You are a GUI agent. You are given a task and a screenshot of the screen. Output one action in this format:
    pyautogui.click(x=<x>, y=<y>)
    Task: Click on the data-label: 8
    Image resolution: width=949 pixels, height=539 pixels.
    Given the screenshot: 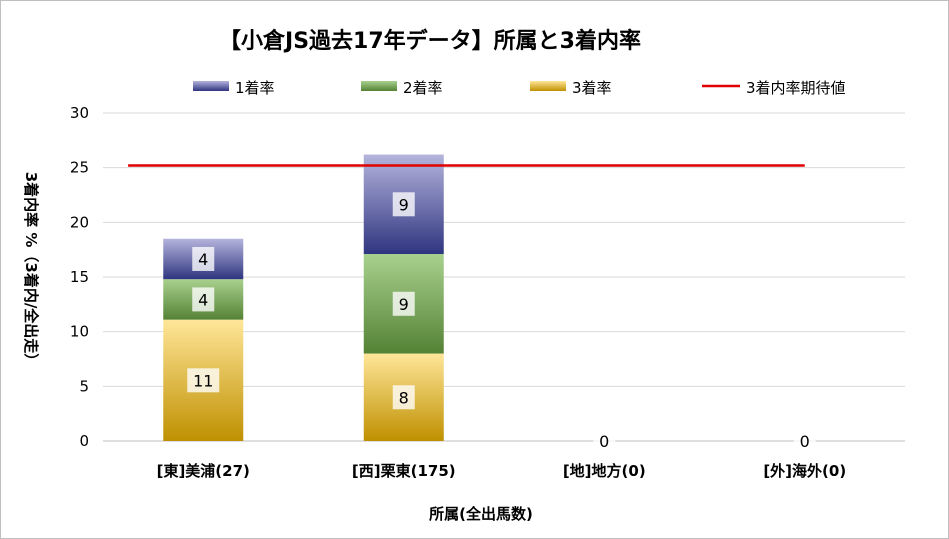 What is the action you would take?
    pyautogui.click(x=404, y=397)
    